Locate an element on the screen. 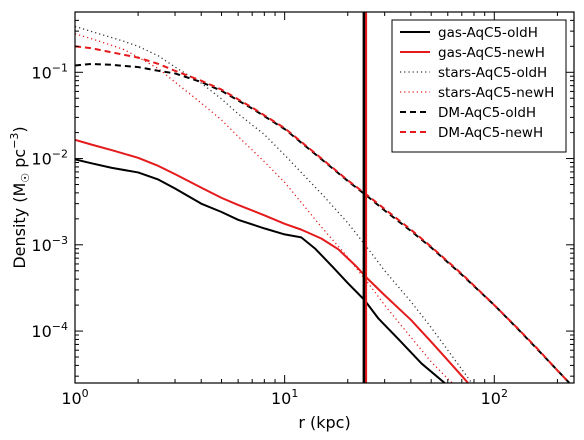 The image size is (584, 440). y-tick-label-2-base: 10 is located at coordinates (41, 159).